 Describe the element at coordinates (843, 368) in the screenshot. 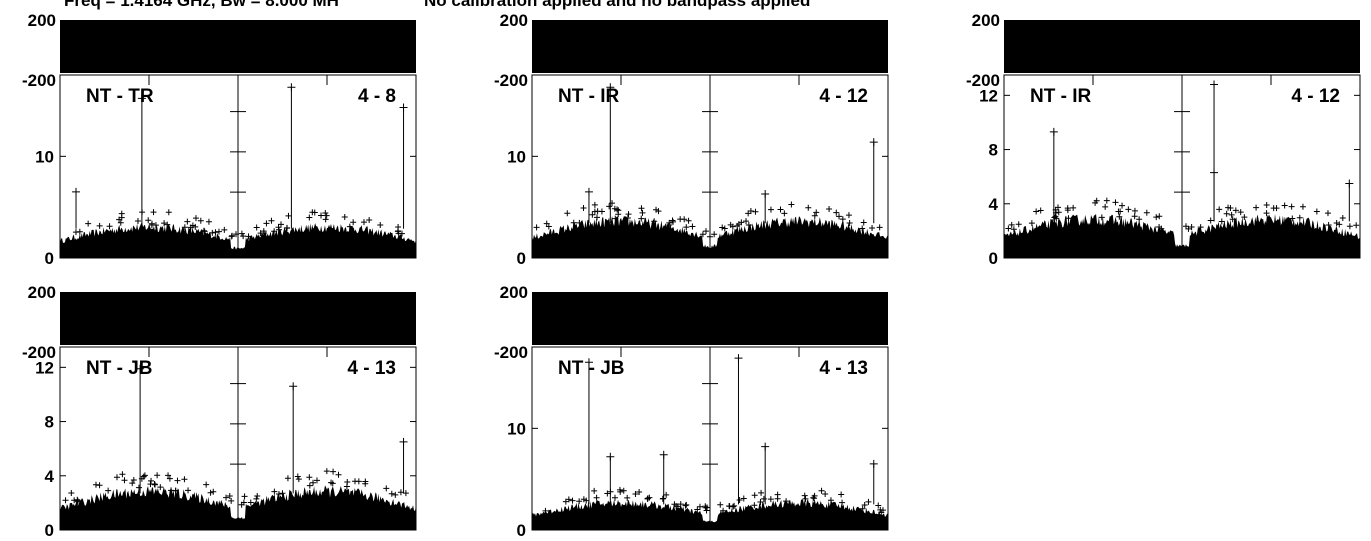

I see `antenna-label: 4 - 13` at that location.